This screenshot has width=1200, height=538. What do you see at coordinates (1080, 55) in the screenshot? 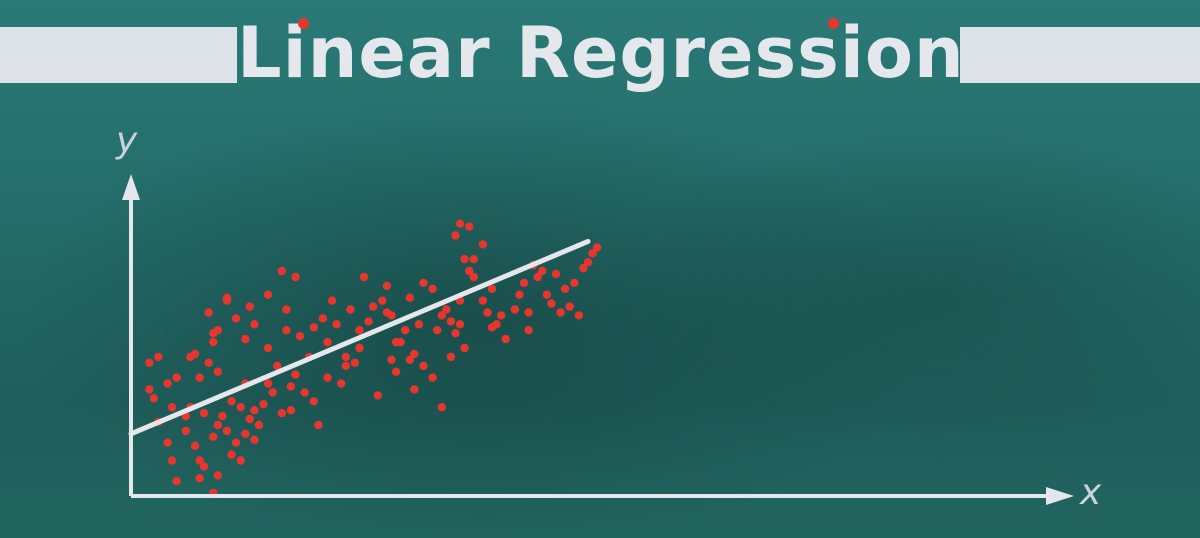
I see `title-band-right` at bounding box center [1080, 55].